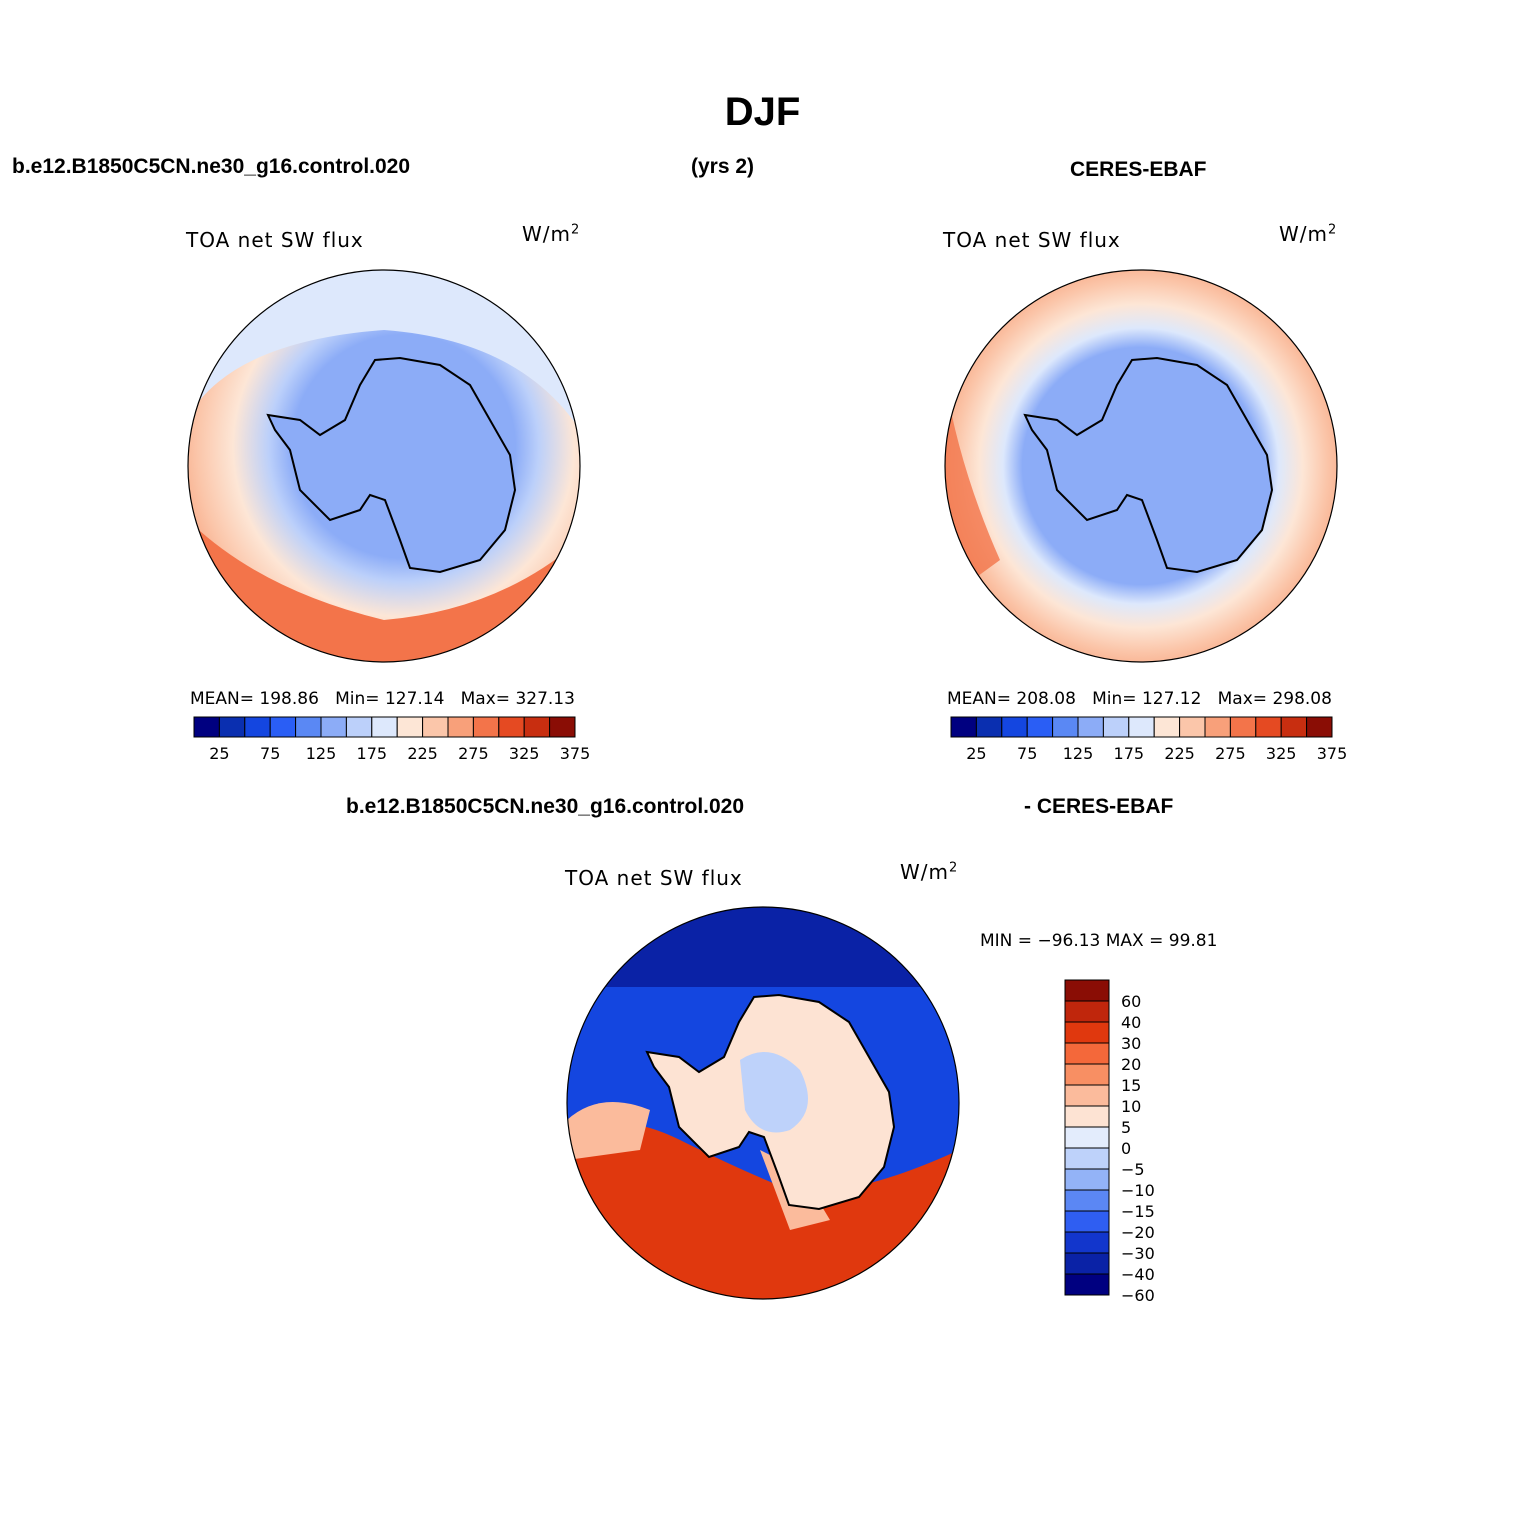  Describe the element at coordinates (1032, 240) in the screenshot. I see `obs-variable-label: TOA net SW flux` at that location.